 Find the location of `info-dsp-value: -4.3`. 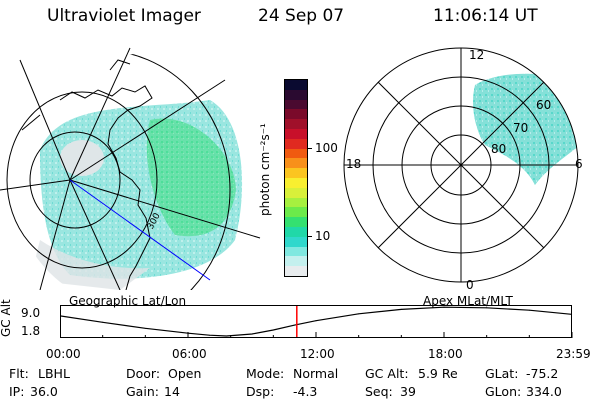

info-dsp-value: -4.3 is located at coordinates (305, 391).